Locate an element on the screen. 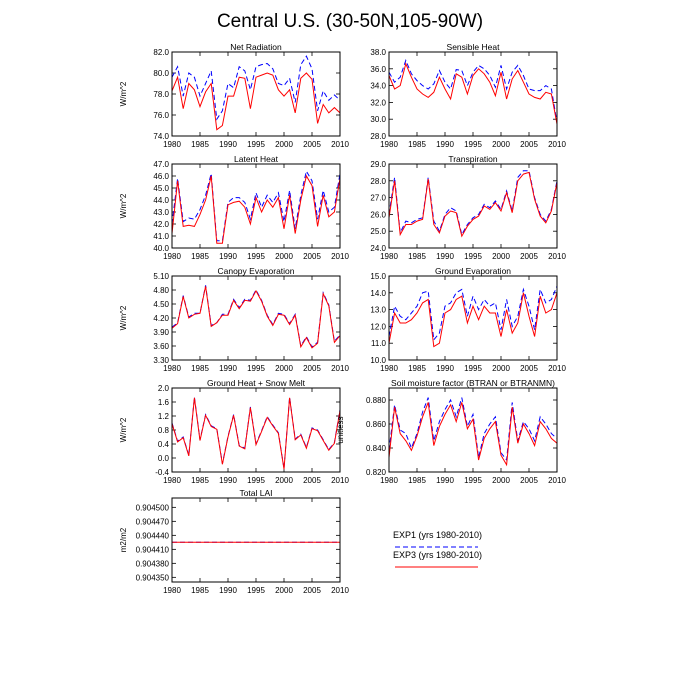 This screenshot has width=700, height=700. panel-soil-moisture-factor-btran-or-btranmn-xtick-label: 1985 is located at coordinates (417, 480).